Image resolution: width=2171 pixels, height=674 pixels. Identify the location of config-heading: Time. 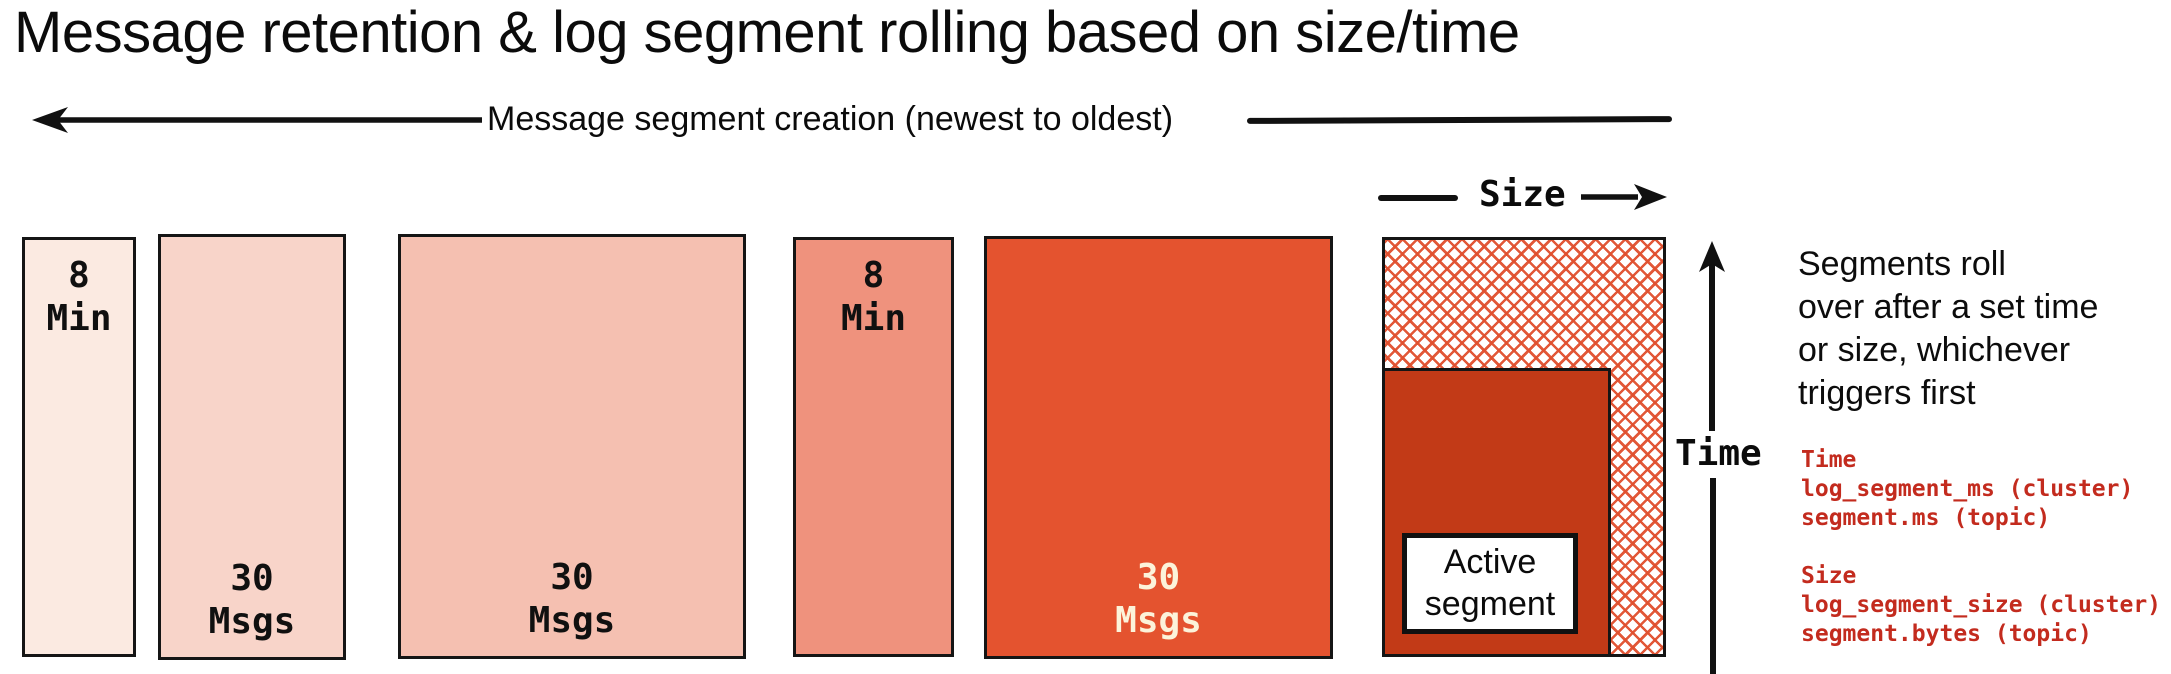
(1829, 460).